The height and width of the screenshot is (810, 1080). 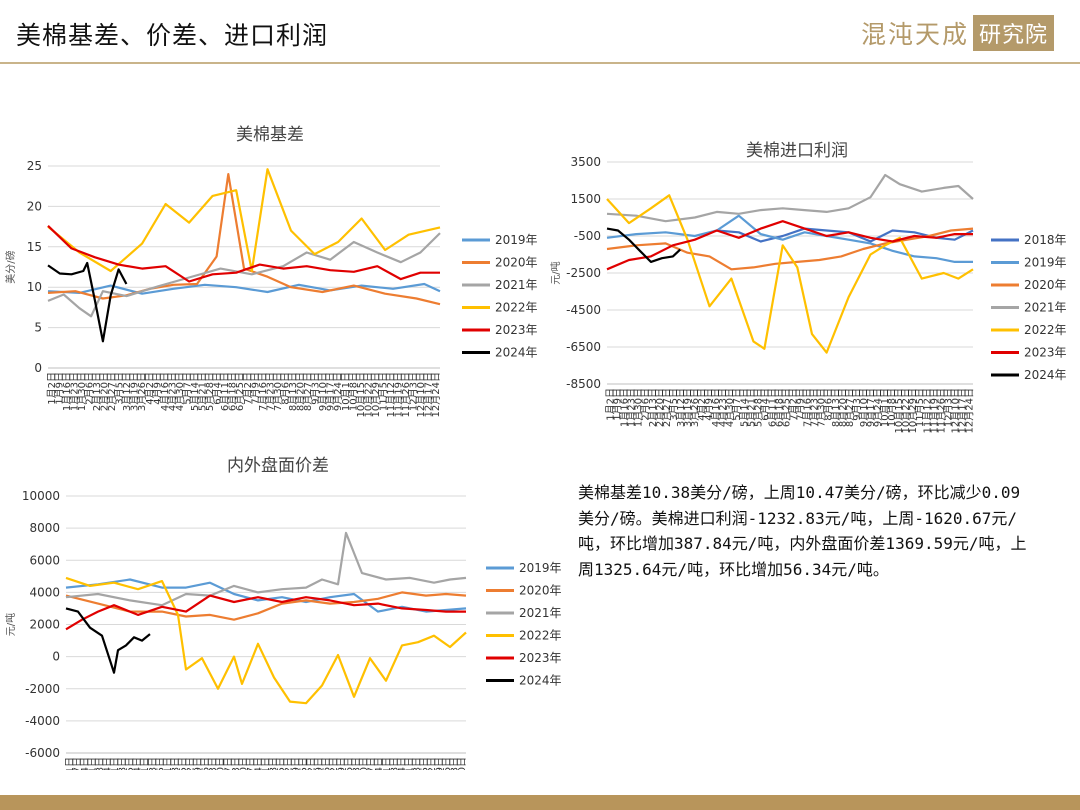 What do you see at coordinates (447, 763) in the screenshot?
I see `x-tick-label: 12月16日` at bounding box center [447, 763].